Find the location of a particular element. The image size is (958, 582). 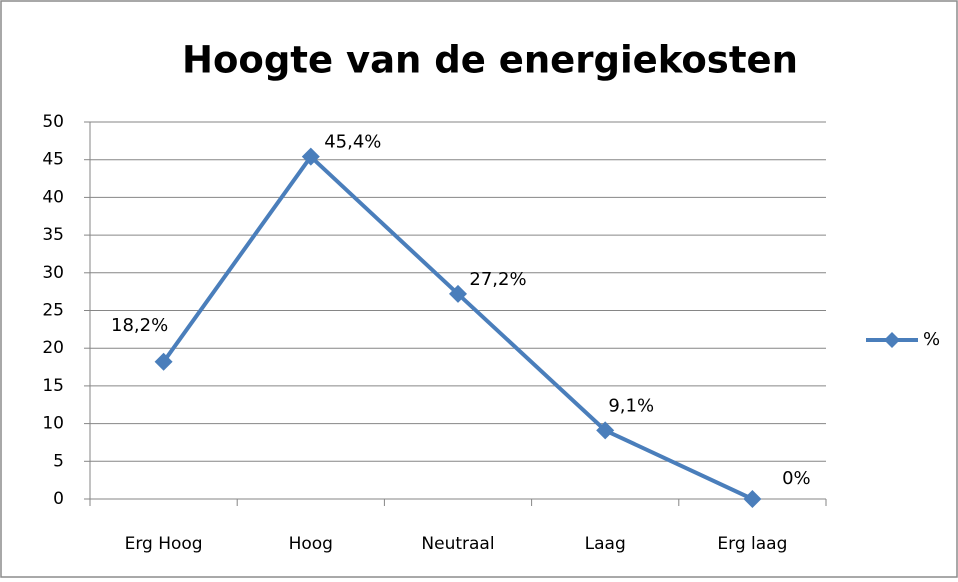

y-tick-label: 30 is located at coordinates (53, 273).